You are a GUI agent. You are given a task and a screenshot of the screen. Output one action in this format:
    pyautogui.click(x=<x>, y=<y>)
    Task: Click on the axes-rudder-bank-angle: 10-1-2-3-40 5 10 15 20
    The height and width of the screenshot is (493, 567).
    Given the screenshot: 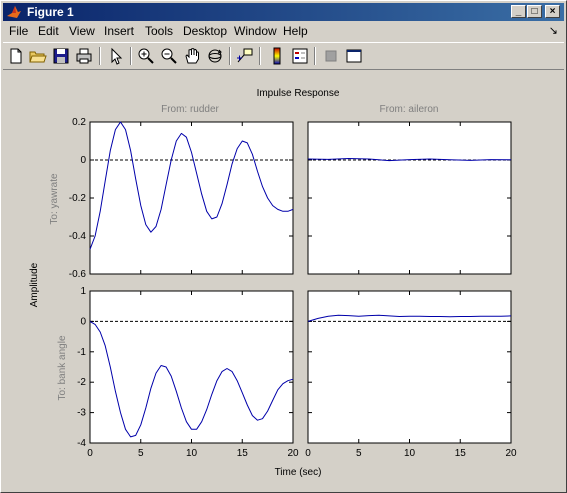 What is the action you would take?
    pyautogui.click(x=188, y=372)
    